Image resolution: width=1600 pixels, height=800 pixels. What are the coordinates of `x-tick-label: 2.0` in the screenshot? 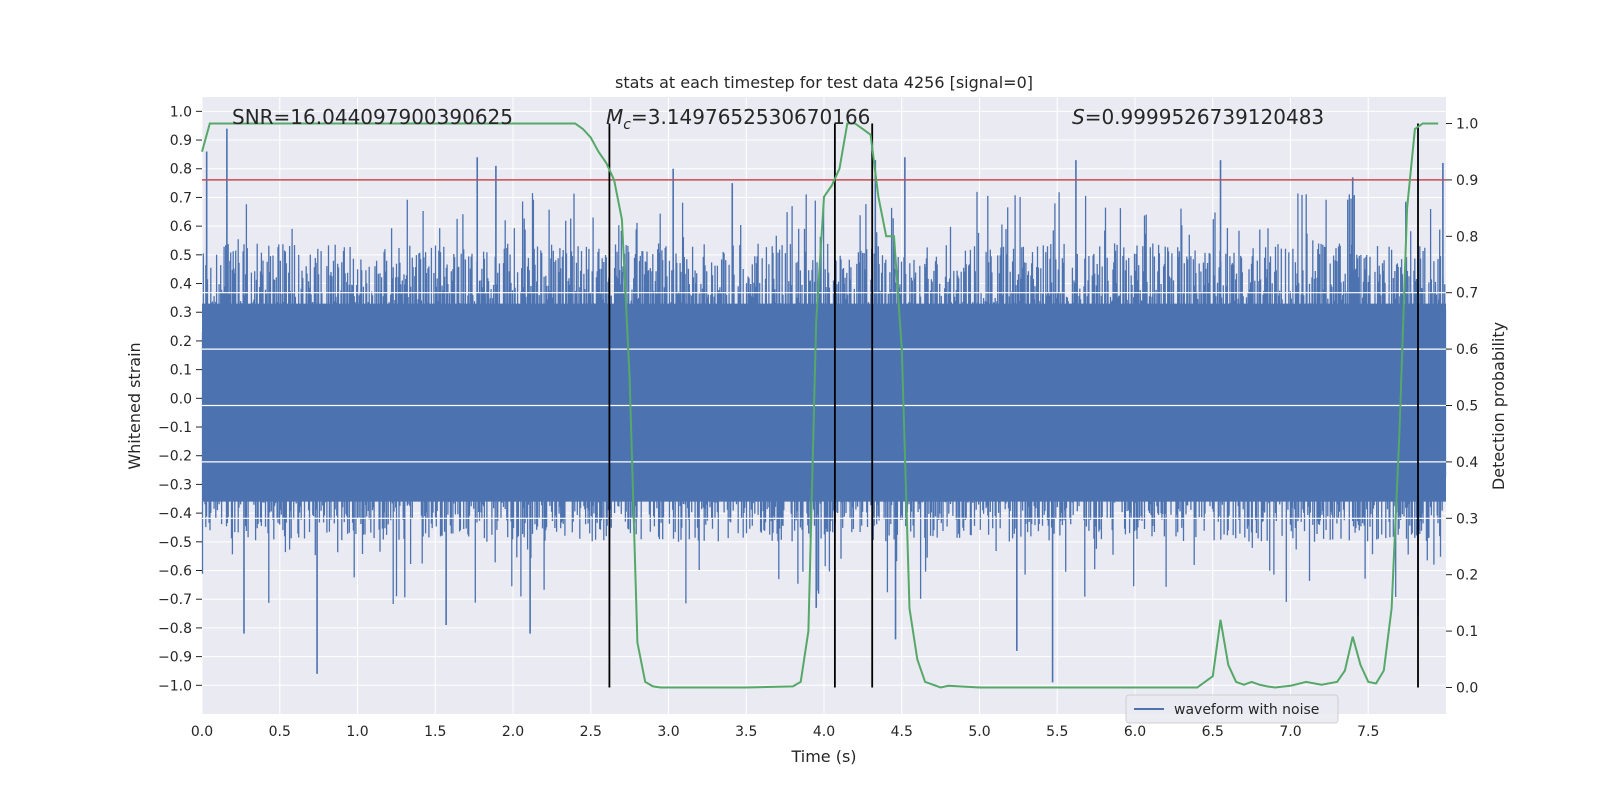 It's located at (513, 732).